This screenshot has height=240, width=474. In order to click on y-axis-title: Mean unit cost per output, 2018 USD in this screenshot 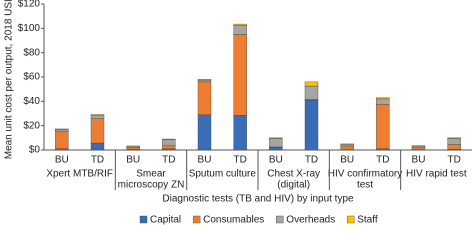, I will do `click(9, 79)`.